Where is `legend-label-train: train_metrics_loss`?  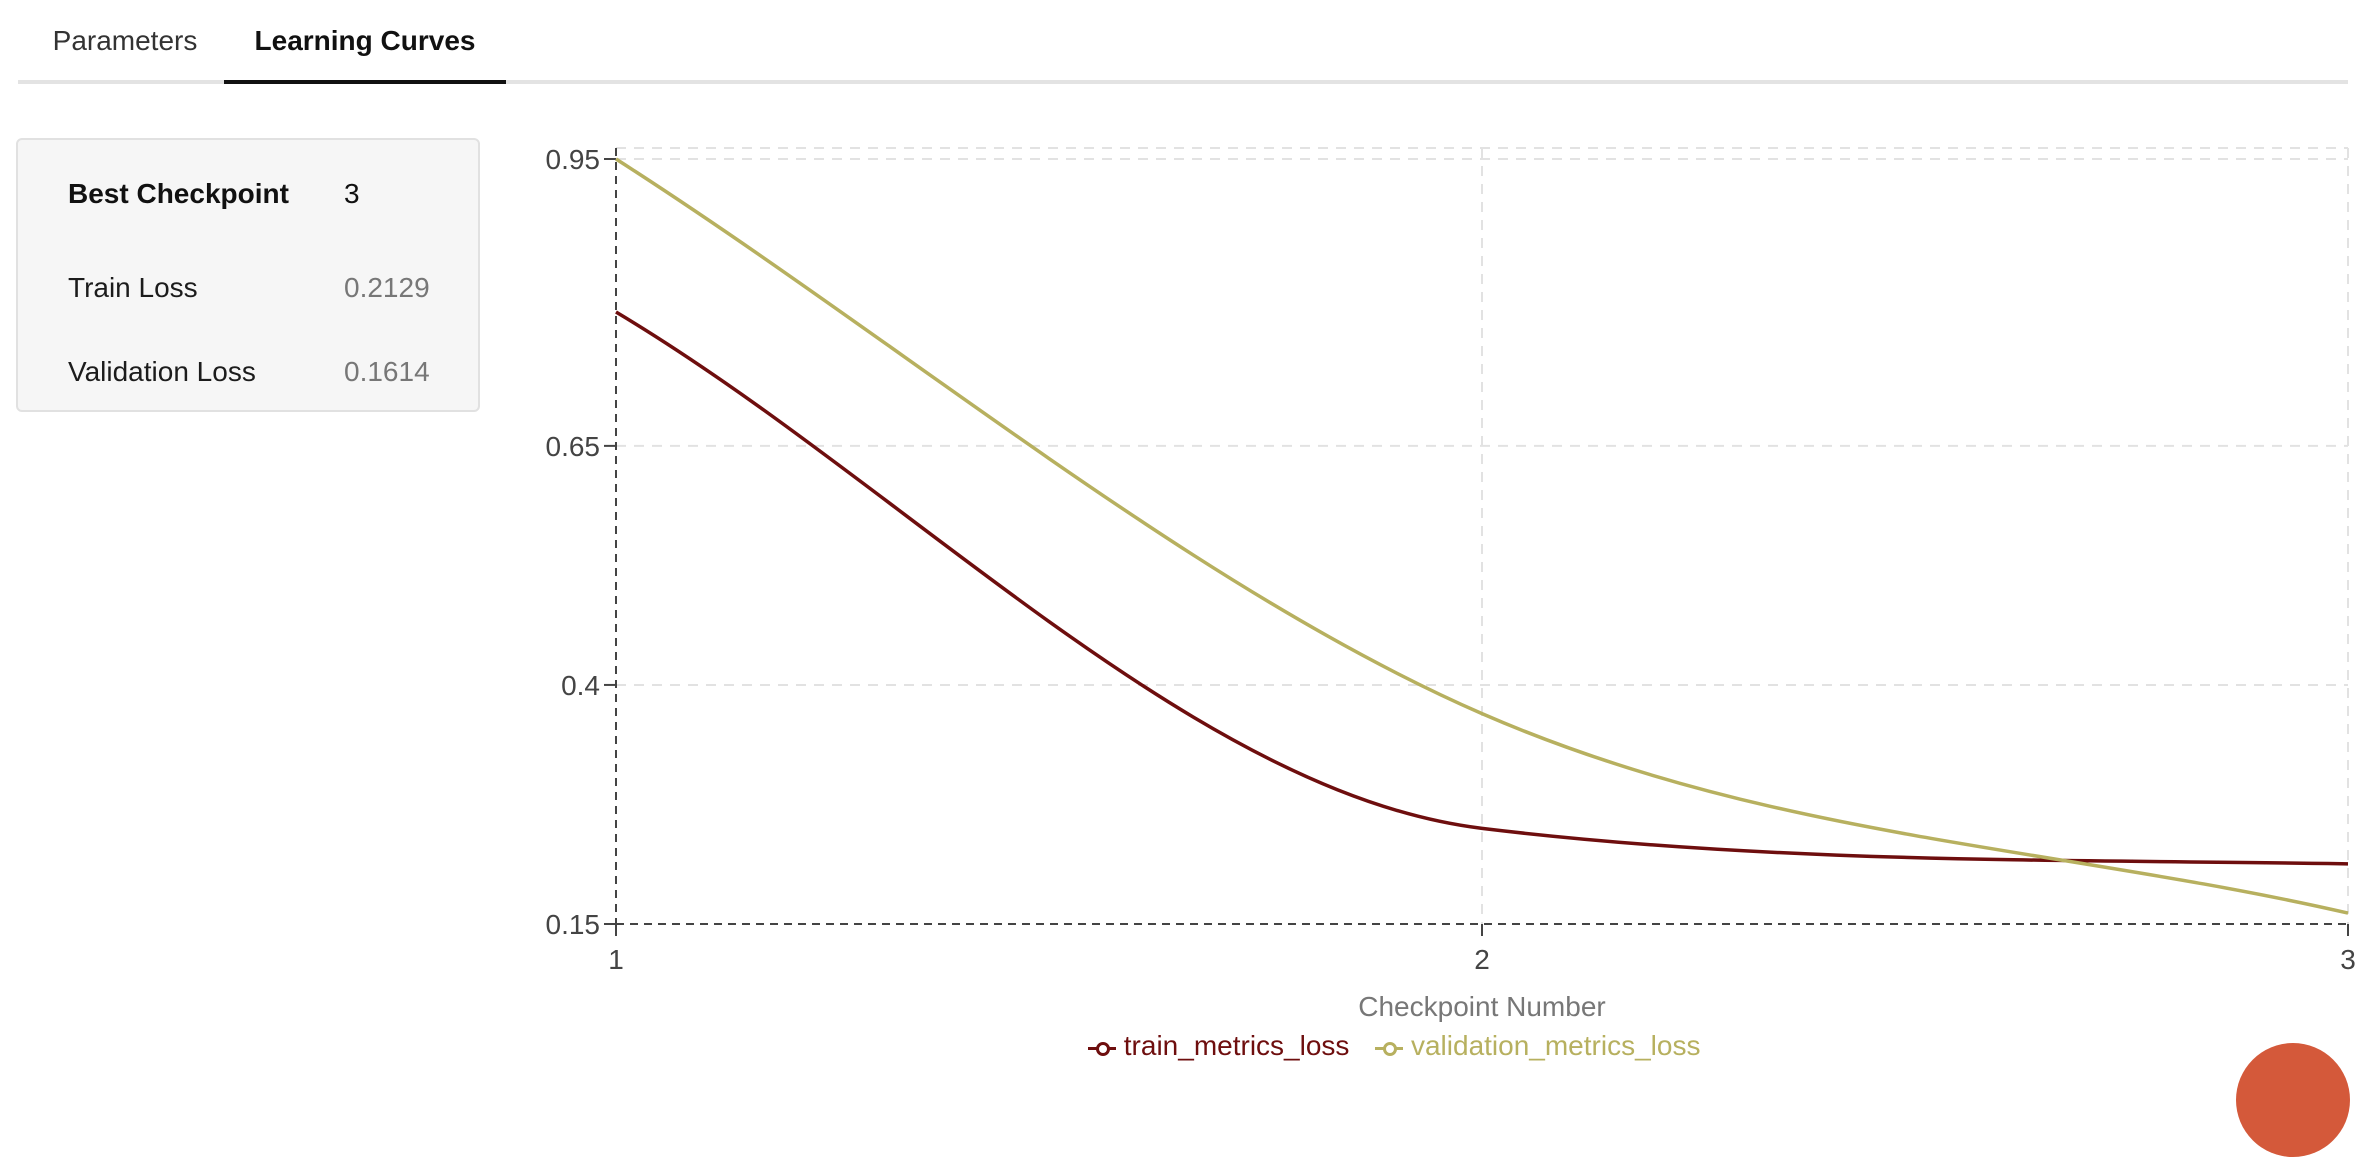
legend-label-train: train_metrics_loss is located at coordinates (1236, 1045).